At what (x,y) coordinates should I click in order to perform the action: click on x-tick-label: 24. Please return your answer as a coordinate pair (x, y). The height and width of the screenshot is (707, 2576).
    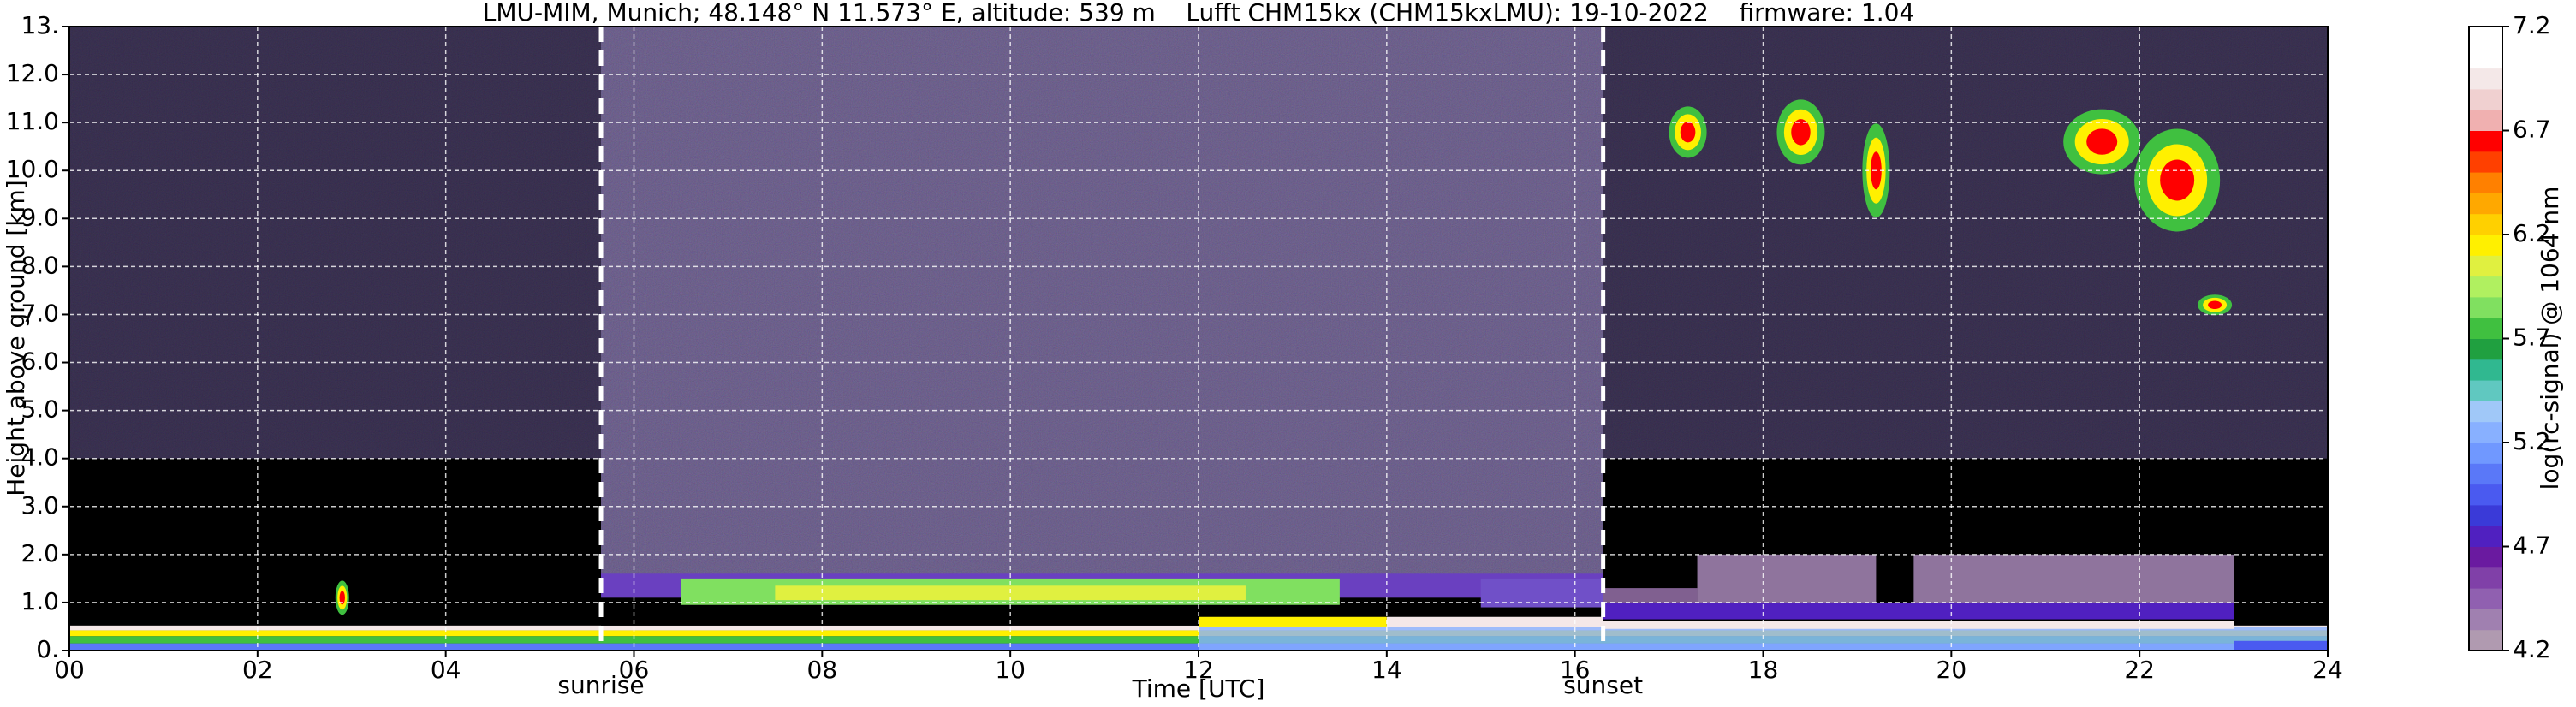
    Looking at the image, I should click on (2327, 670).